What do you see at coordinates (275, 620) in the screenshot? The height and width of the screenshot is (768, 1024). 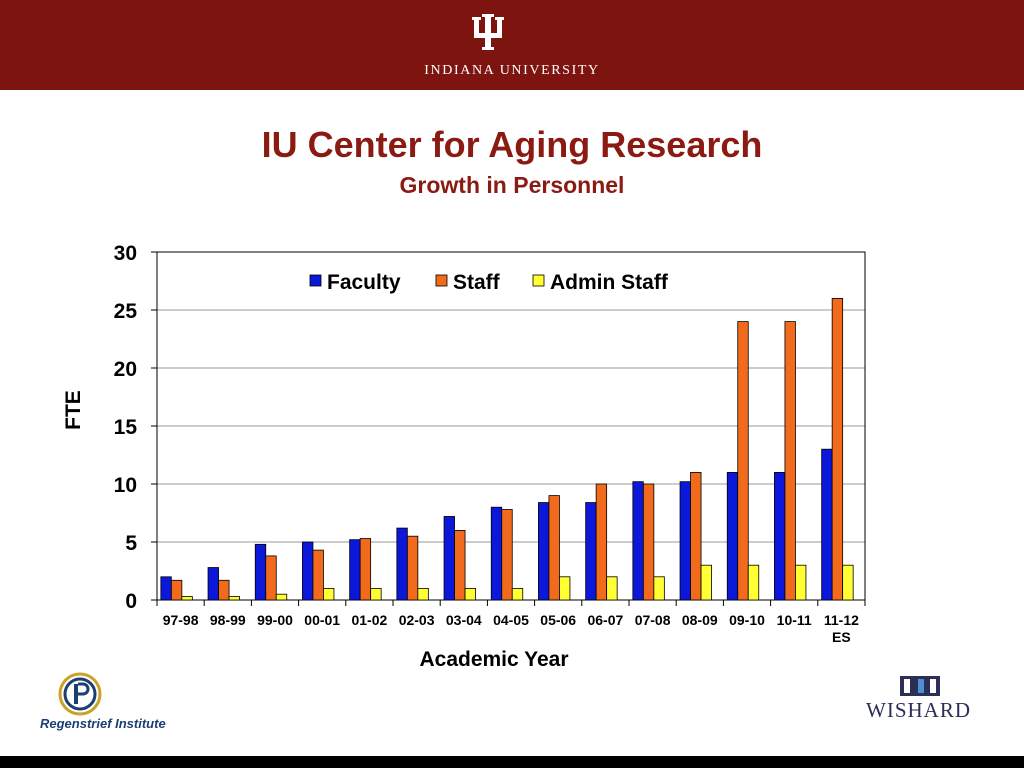 I see `x-tick-label: 99-00` at bounding box center [275, 620].